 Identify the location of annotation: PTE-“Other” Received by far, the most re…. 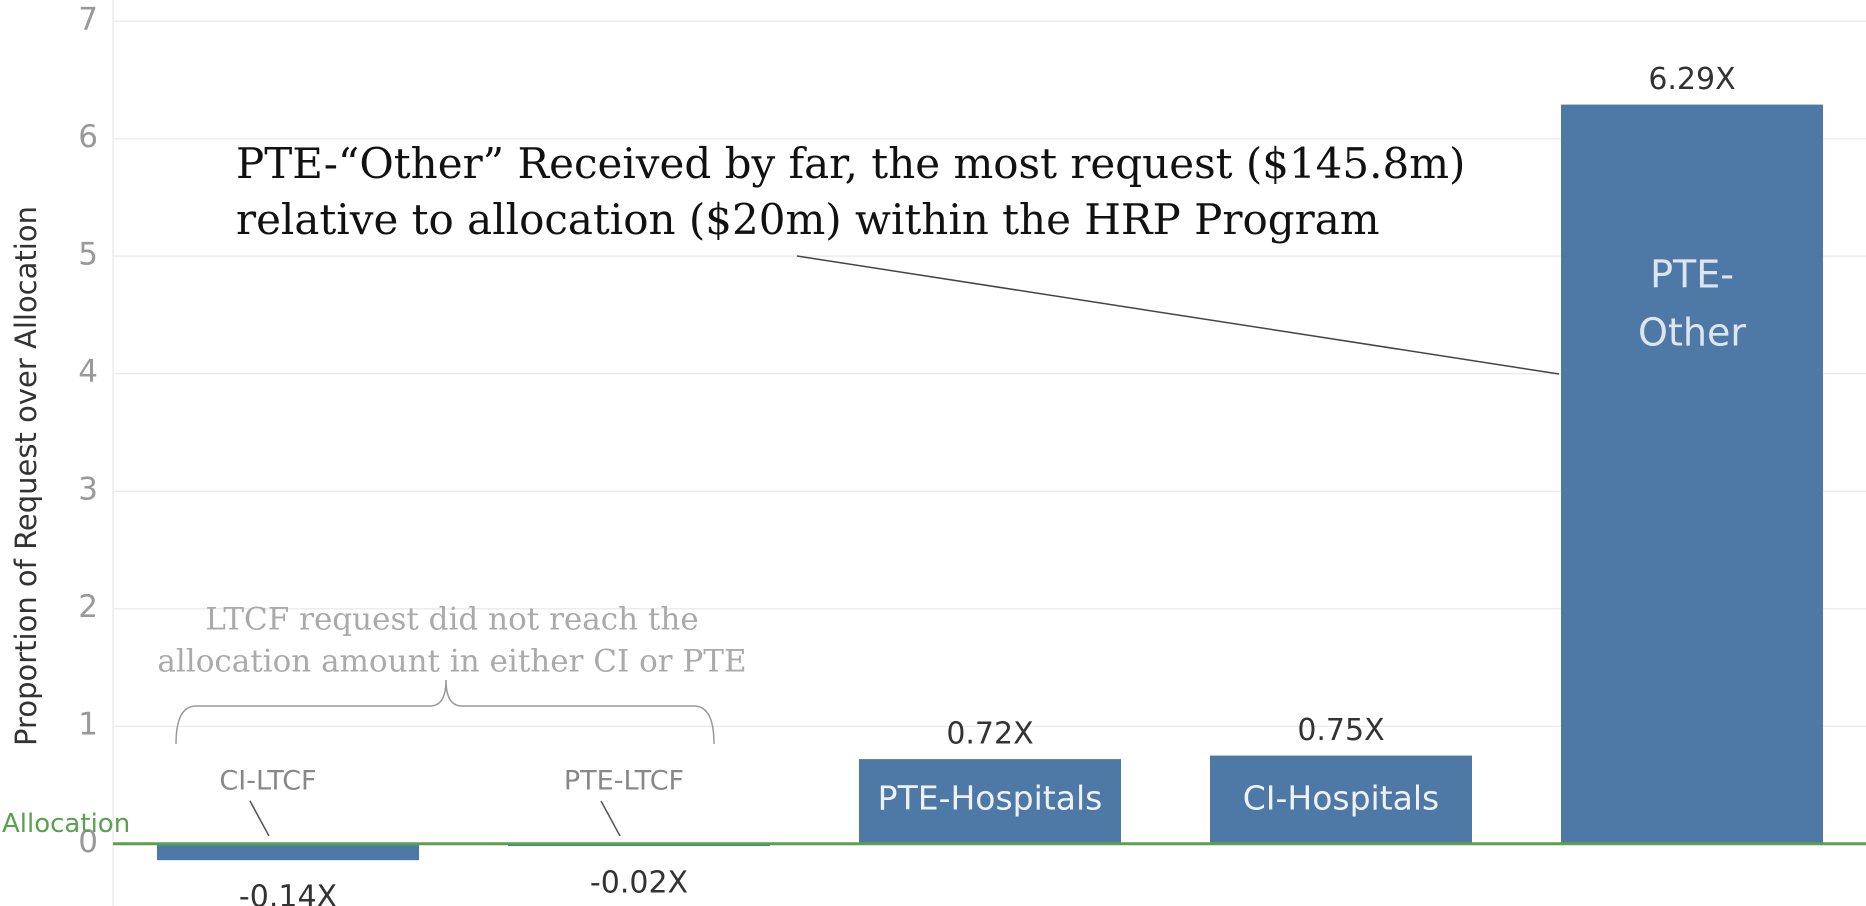
(850, 163).